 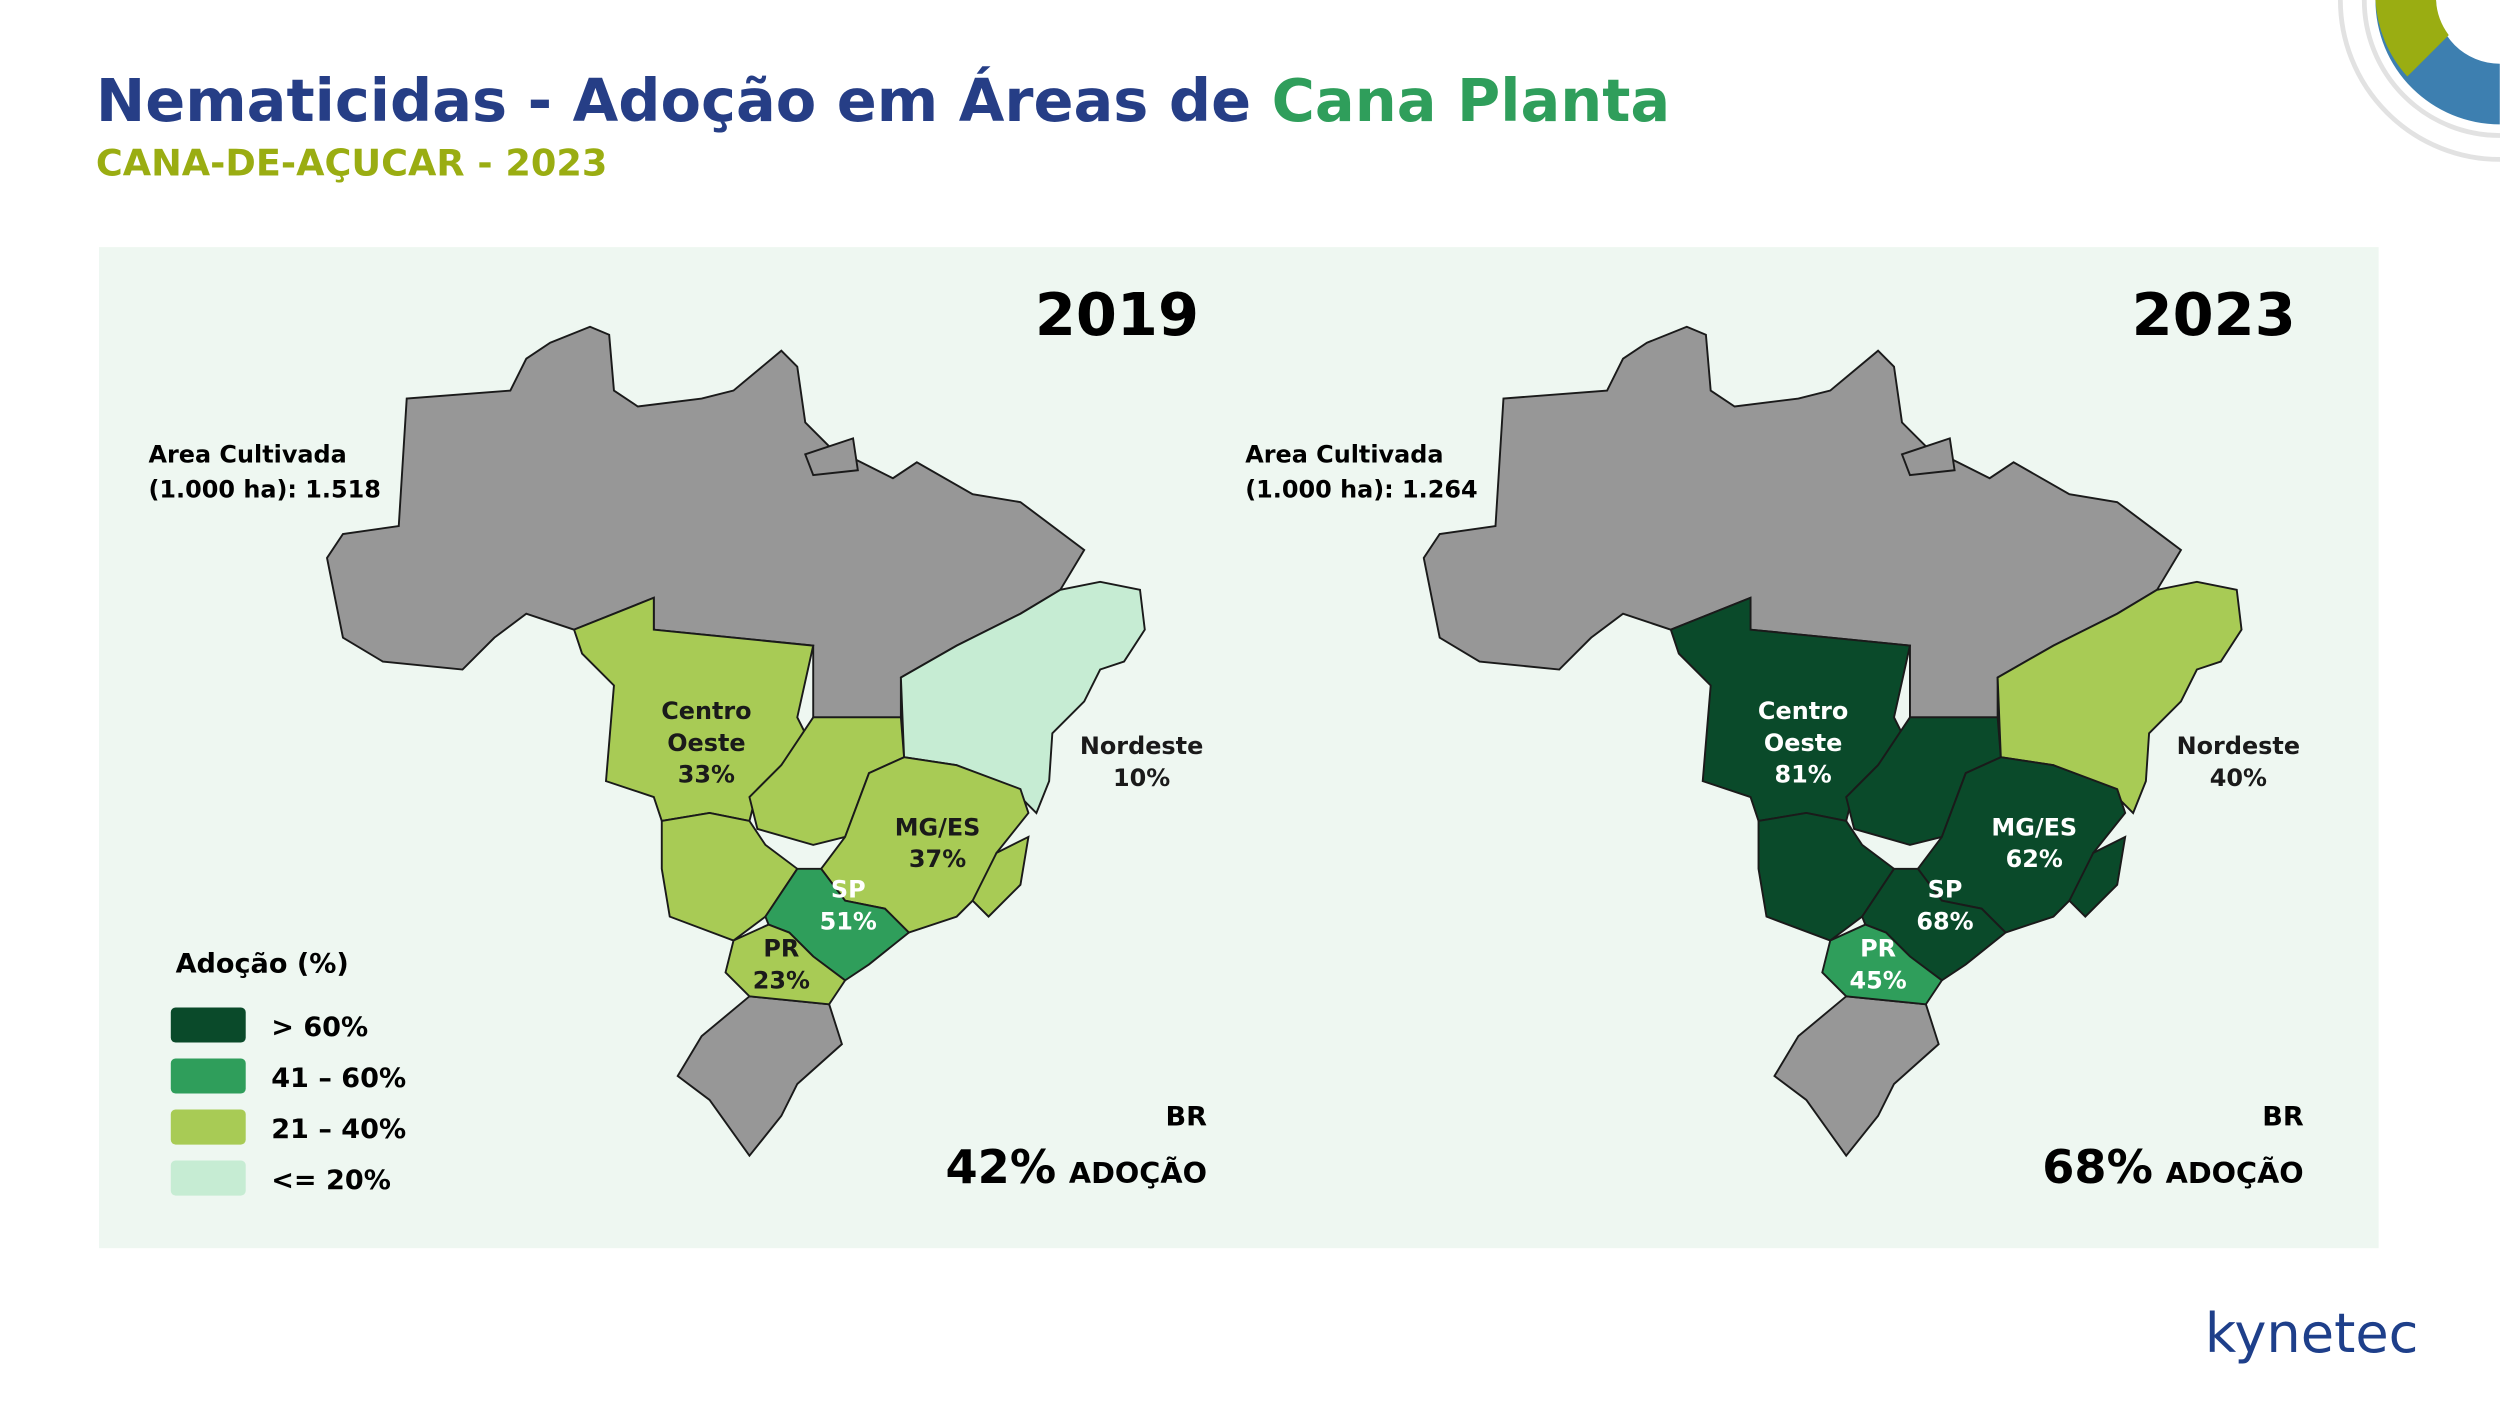 I want to click on year: 2023, so click(x=2214, y=314).